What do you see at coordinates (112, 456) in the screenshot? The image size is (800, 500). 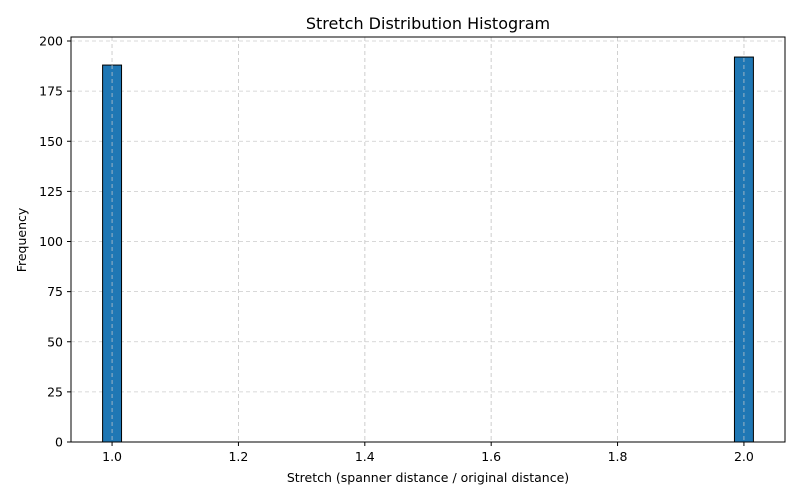 I see `x-tick-label: 1.0` at bounding box center [112, 456].